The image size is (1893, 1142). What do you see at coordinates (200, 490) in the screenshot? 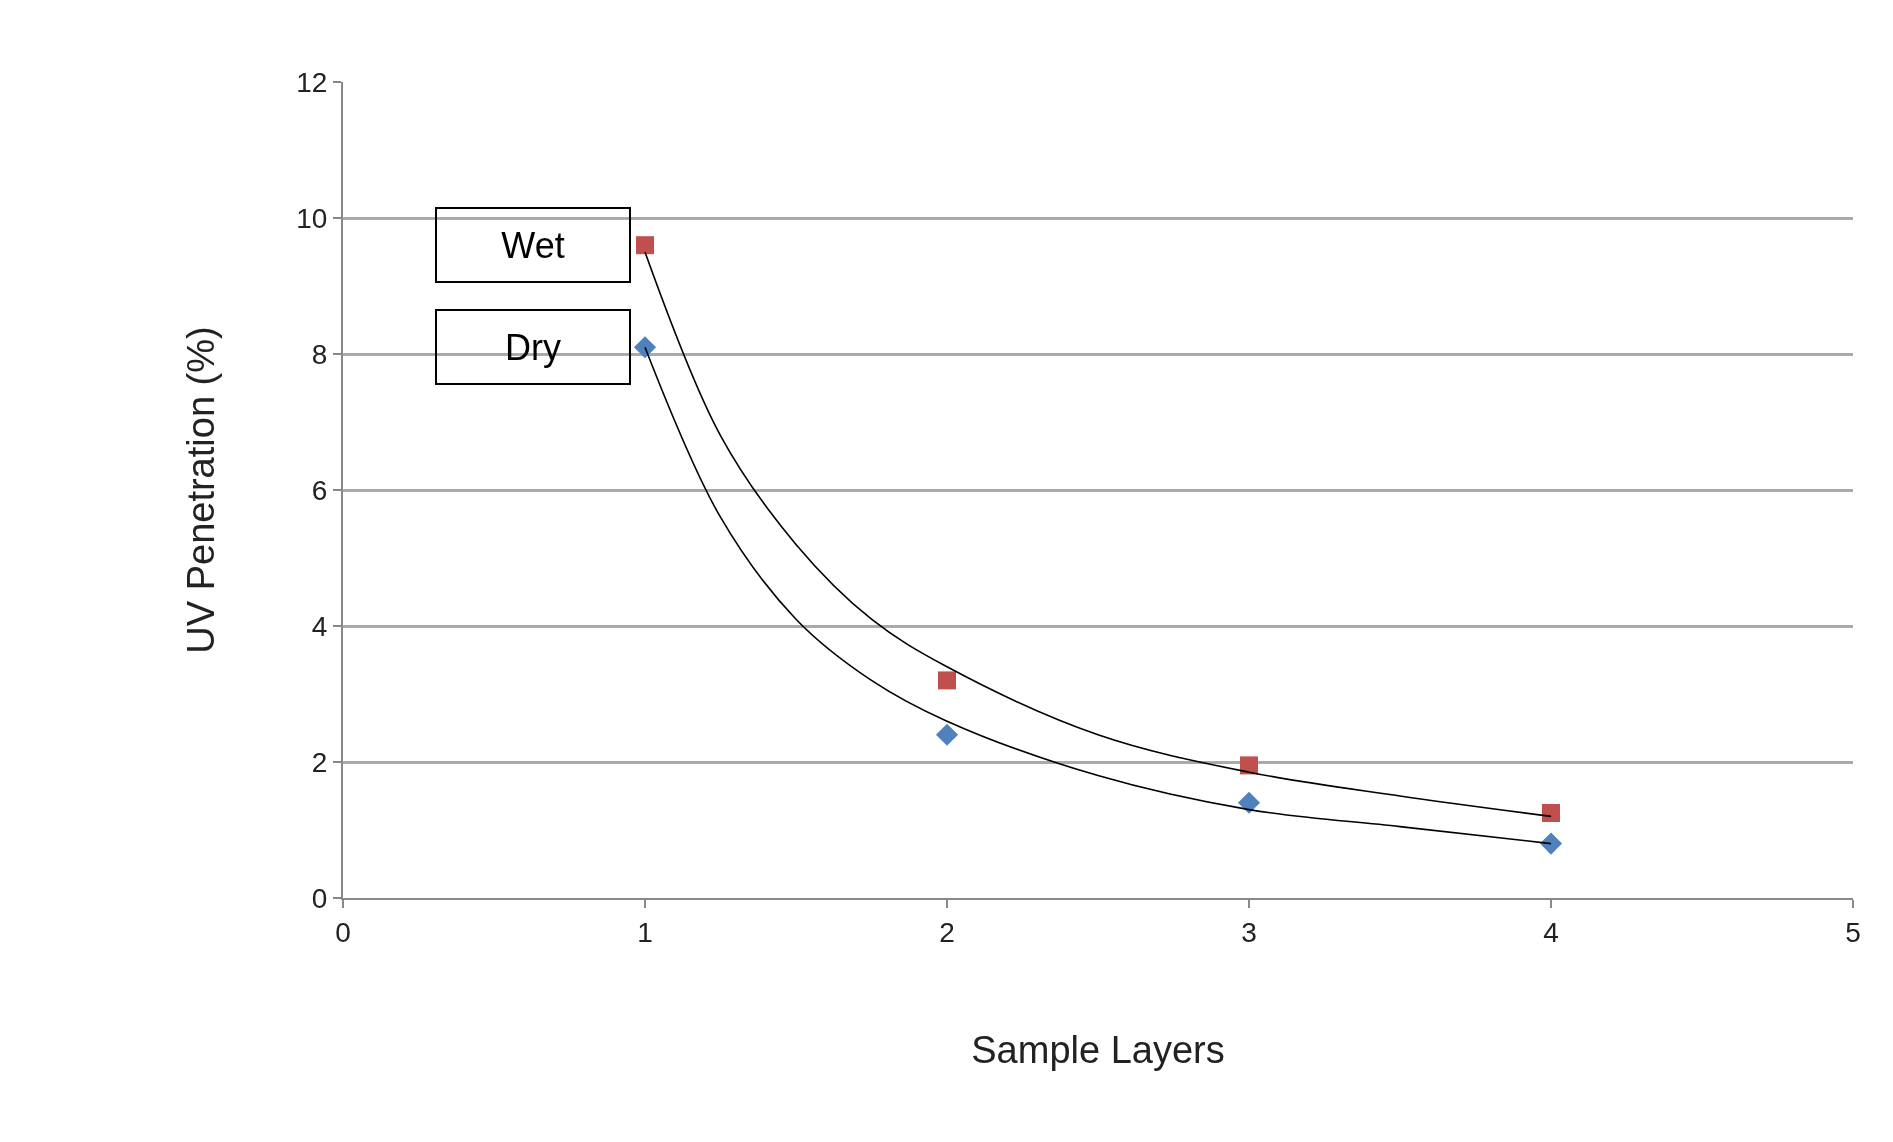
I see `y-axis-title: UV Penetration (%)` at bounding box center [200, 490].